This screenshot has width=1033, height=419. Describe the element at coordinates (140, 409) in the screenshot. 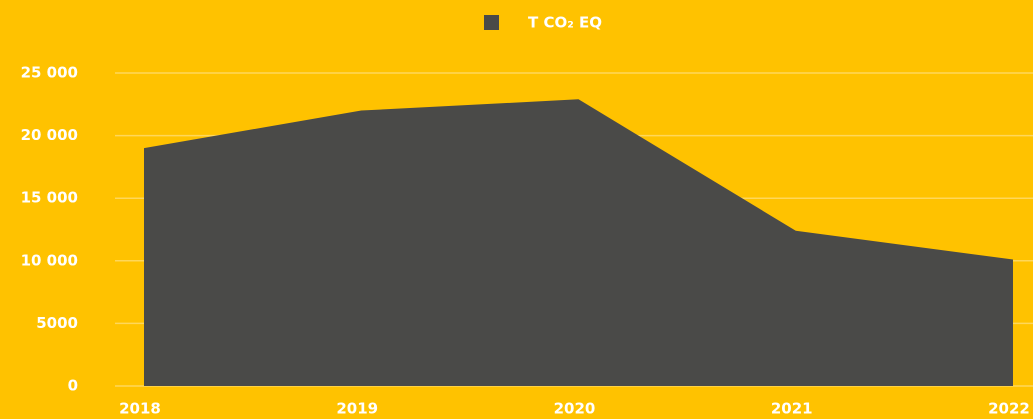

I see `x-tick-label: 2018` at that location.